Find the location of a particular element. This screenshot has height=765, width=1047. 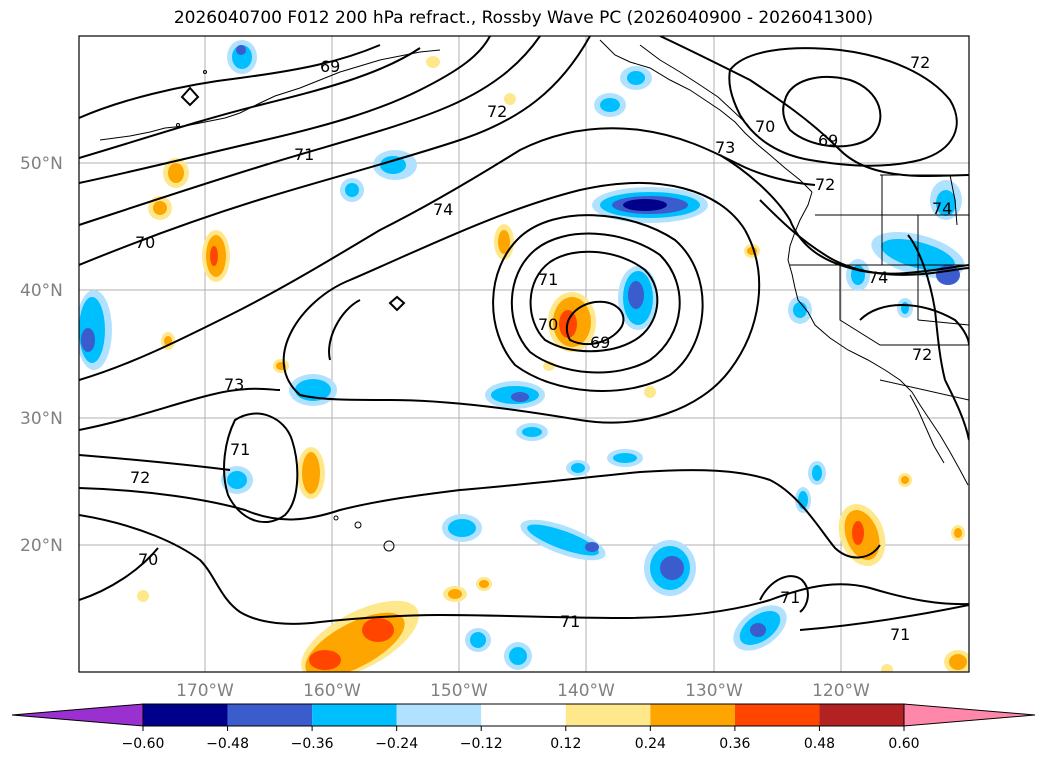

colorbar-tick-label: −0.48 is located at coordinates (227, 744).